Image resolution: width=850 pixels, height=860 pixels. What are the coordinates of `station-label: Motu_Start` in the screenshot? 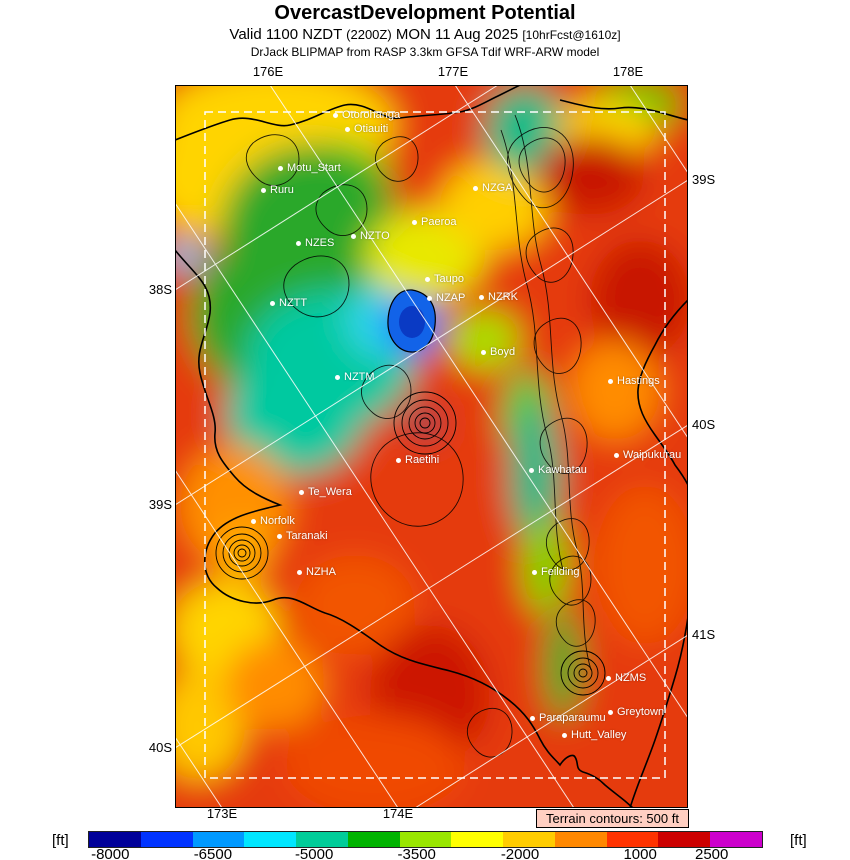 It's located at (314, 168).